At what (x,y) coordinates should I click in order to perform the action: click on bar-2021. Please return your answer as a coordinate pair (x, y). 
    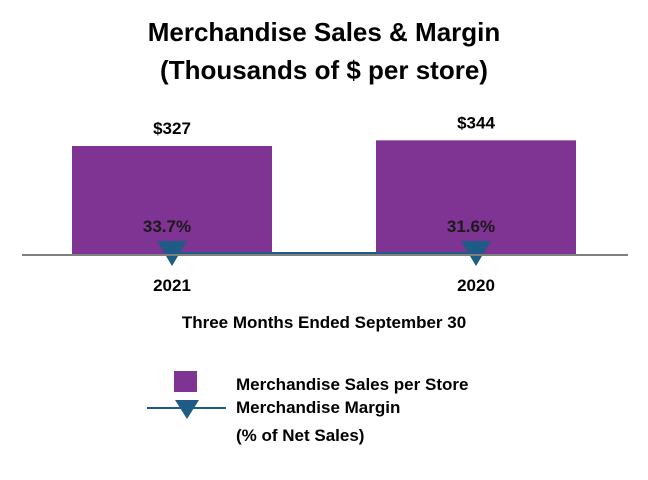
    Looking at the image, I should click on (172, 200).